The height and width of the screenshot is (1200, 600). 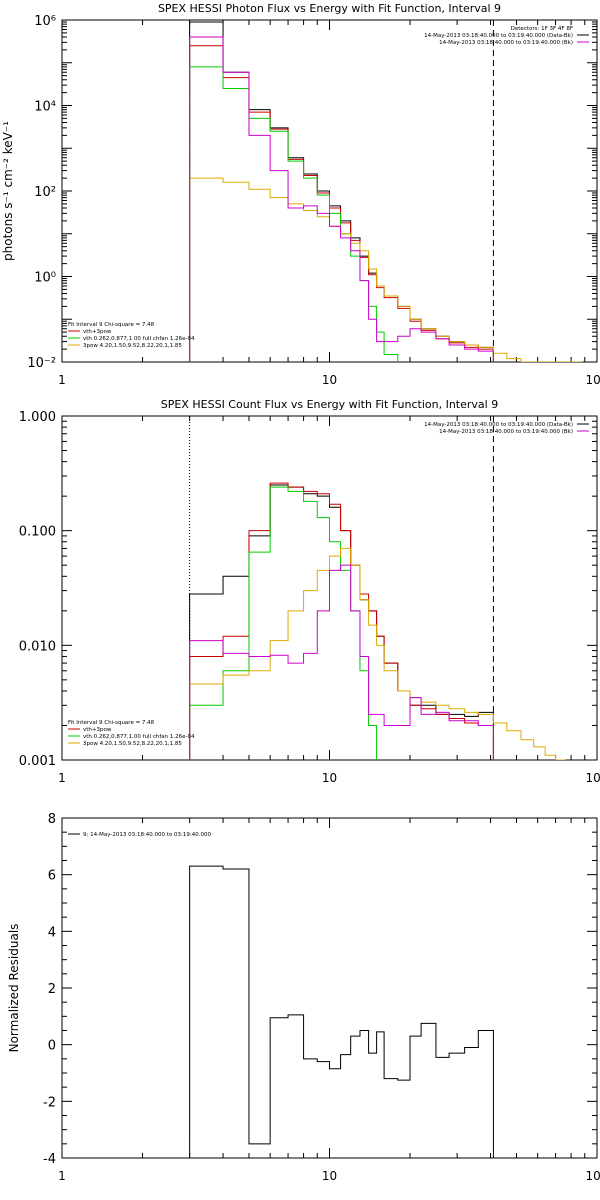 What do you see at coordinates (49, 1102) in the screenshot?
I see `y-tick-label: -2` at bounding box center [49, 1102].